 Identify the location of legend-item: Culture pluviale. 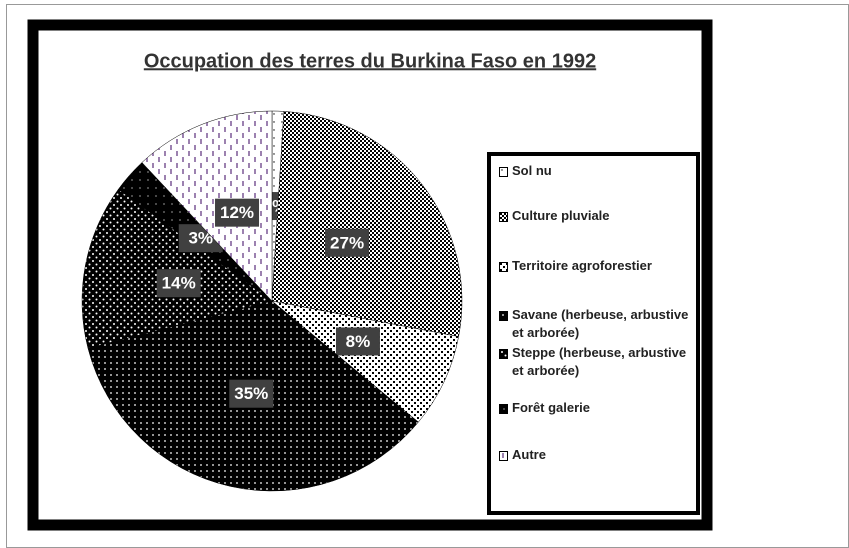
(596, 216).